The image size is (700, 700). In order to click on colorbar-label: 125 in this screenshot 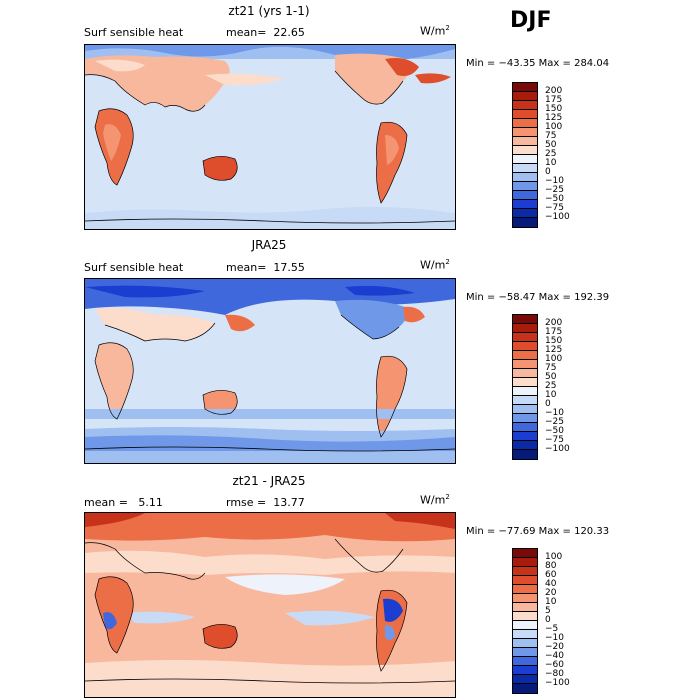, I will do `click(554, 350)`.